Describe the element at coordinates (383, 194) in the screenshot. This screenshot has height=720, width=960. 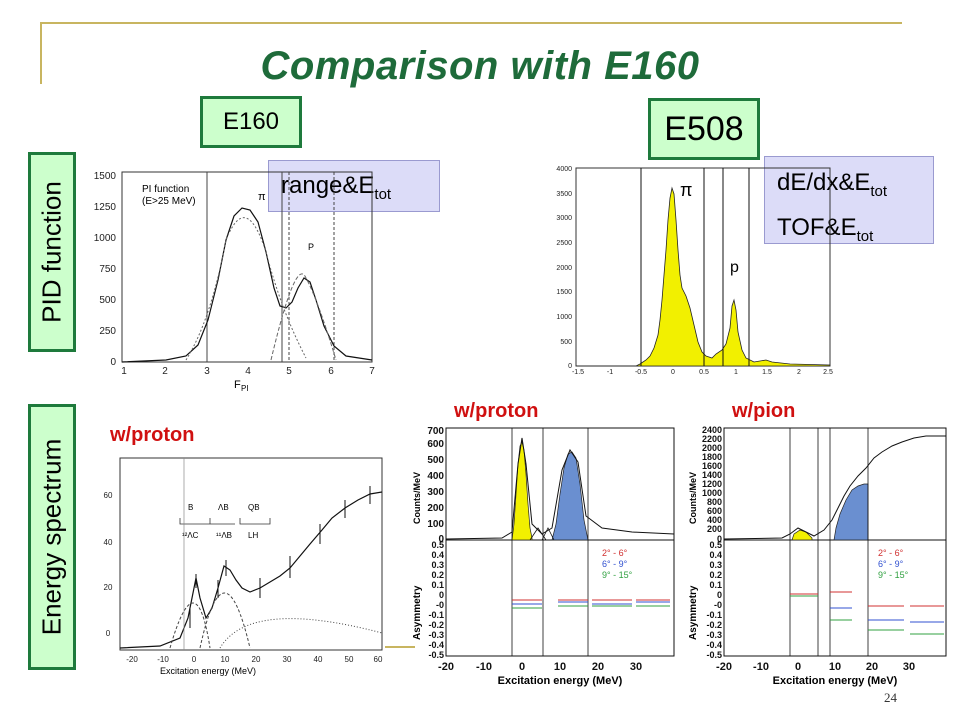
I see `range-etot-sub: tot` at that location.